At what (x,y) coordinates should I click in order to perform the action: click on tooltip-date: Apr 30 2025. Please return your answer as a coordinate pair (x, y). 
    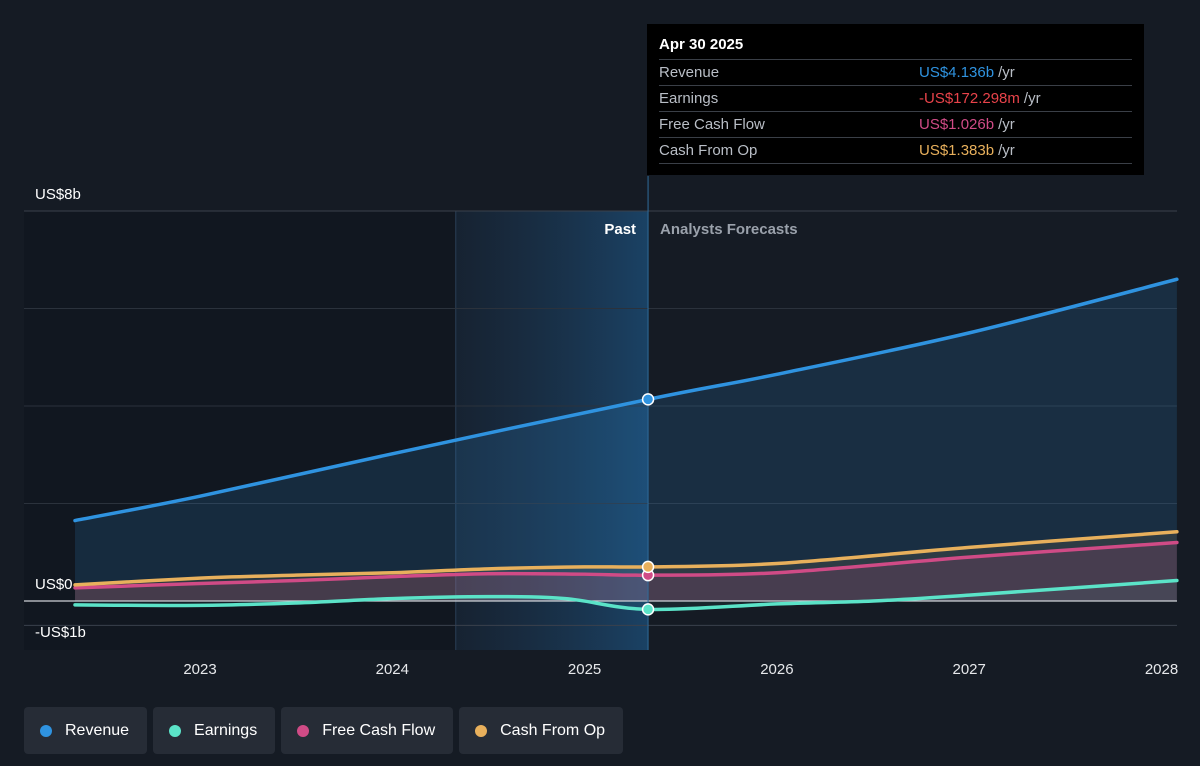
    Looking at the image, I should click on (701, 44).